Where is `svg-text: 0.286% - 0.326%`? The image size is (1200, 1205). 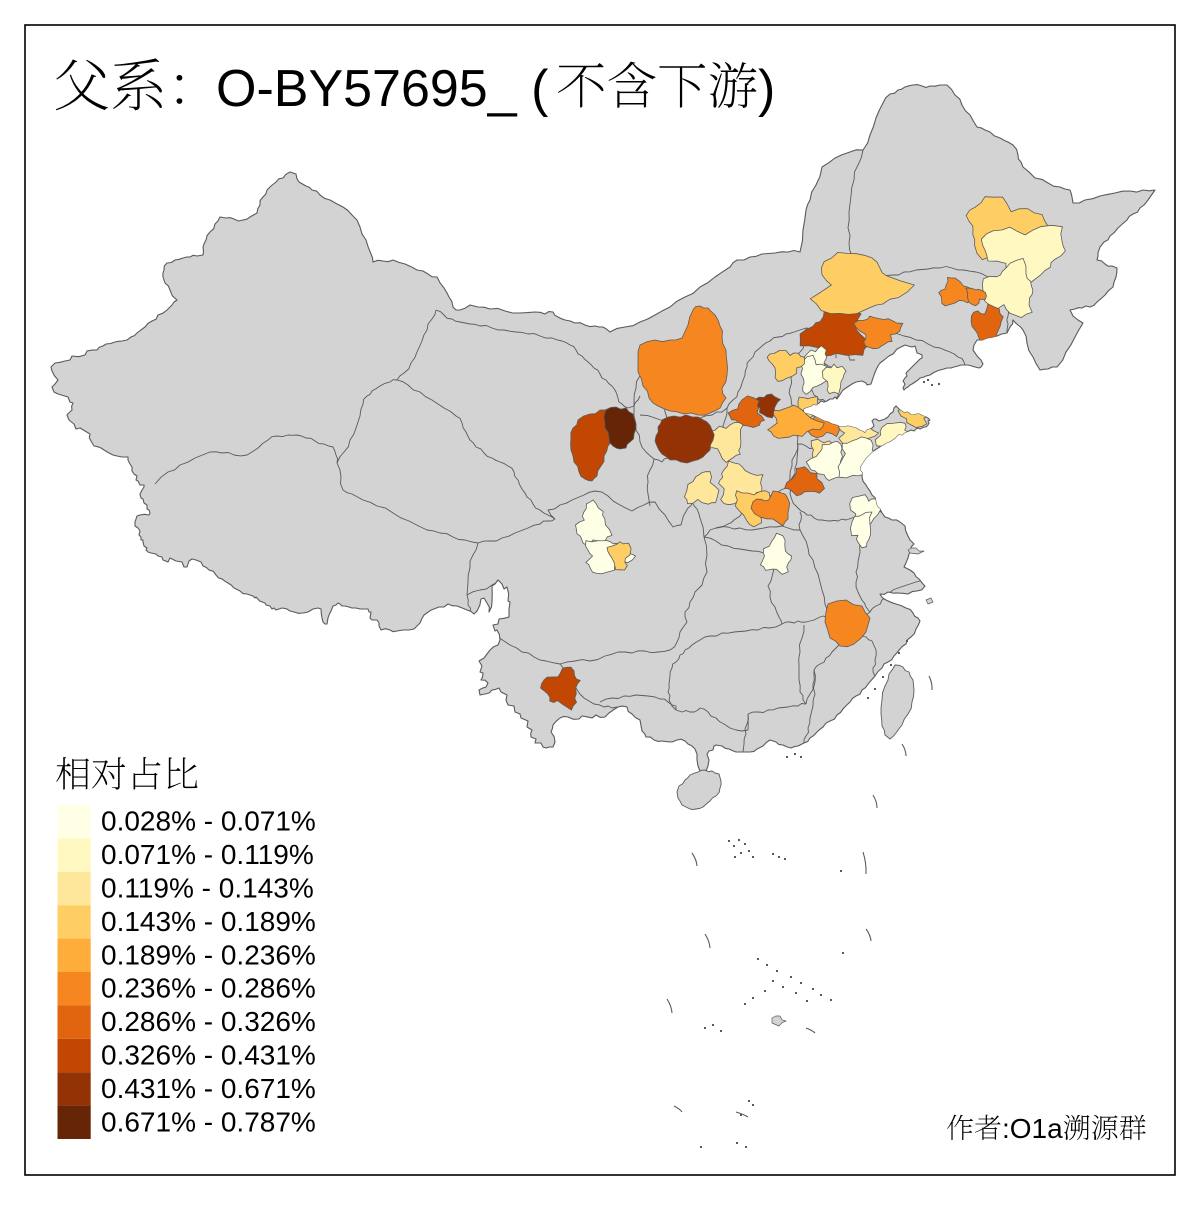
svg-text: 0.286% - 0.326% is located at coordinates (208, 1021).